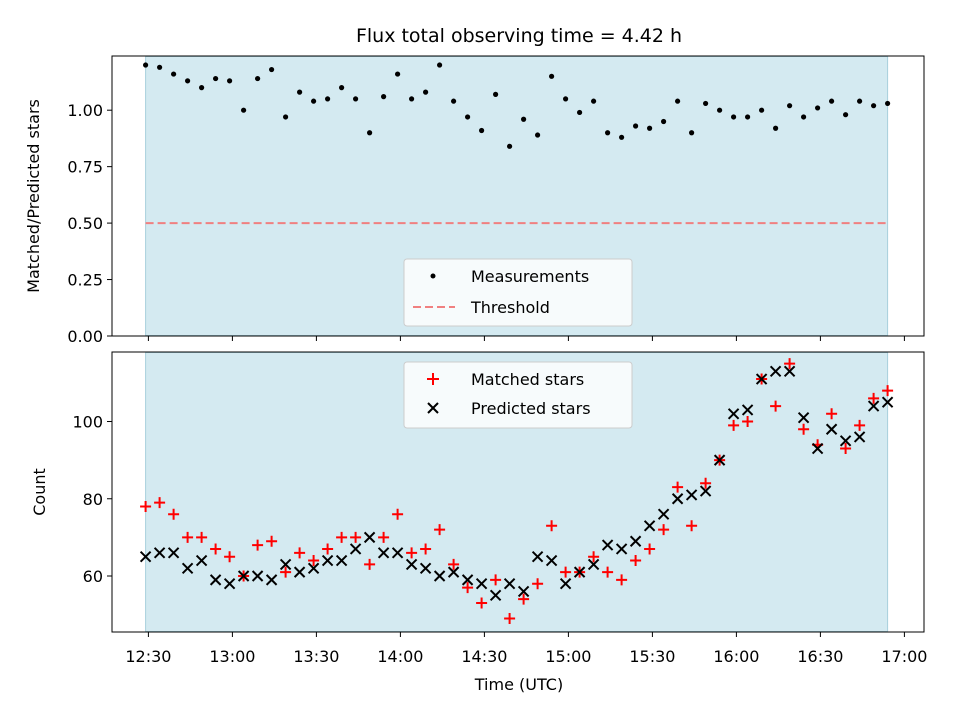 The image size is (960, 720). I want to click on x-tick-label: 14:00, so click(400, 656).